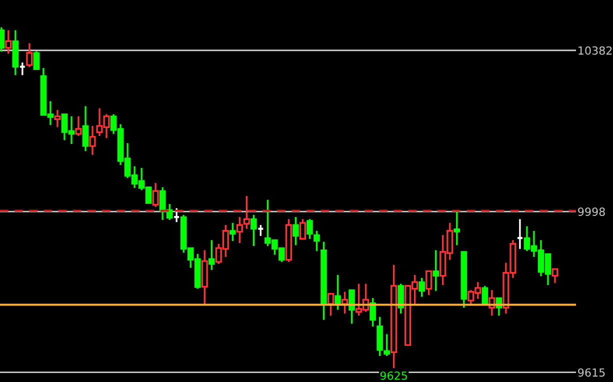 Image resolution: width=613 pixels, height=382 pixels. What do you see at coordinates (591, 212) in the screenshot?
I see `y-tick-label: 9998` at bounding box center [591, 212].